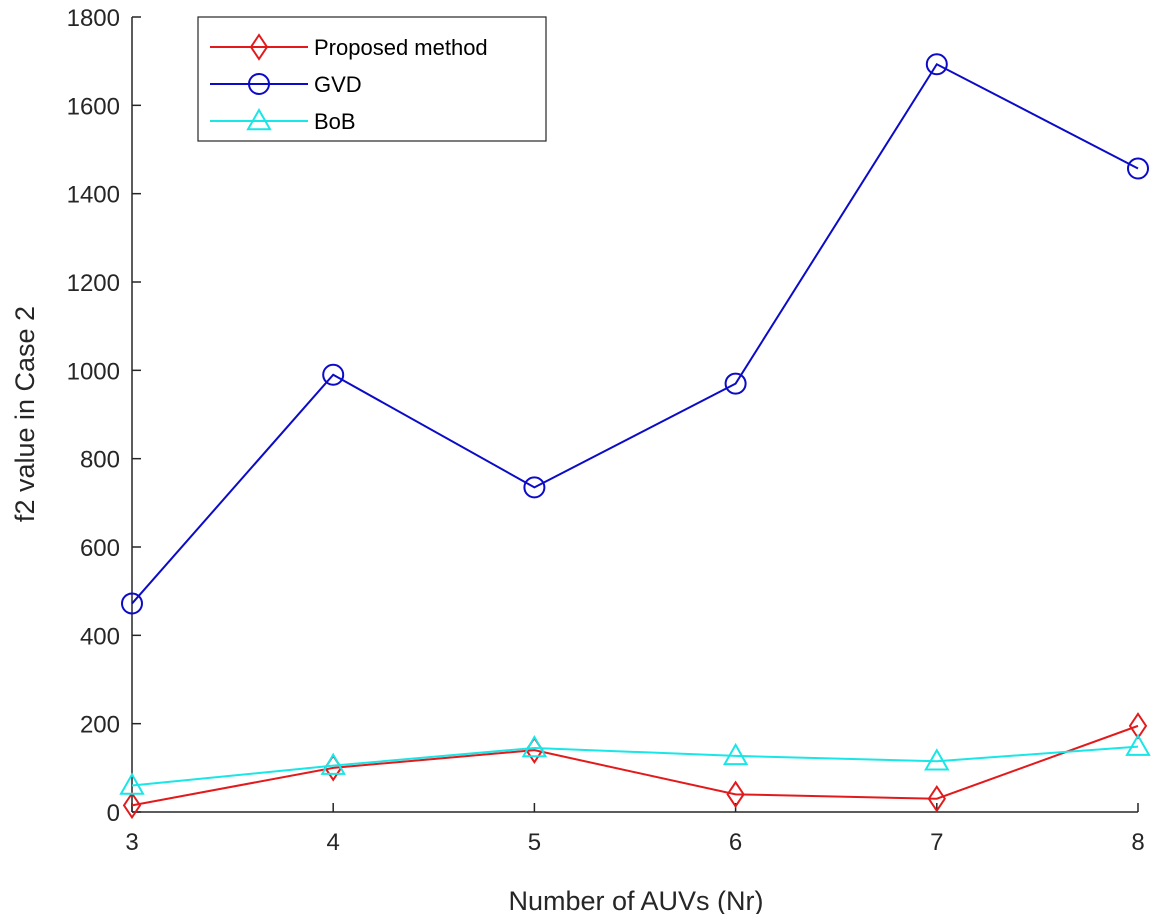 This screenshot has height=914, width=1163. What do you see at coordinates (333, 842) in the screenshot?
I see `x-tick-label: 4` at bounding box center [333, 842].